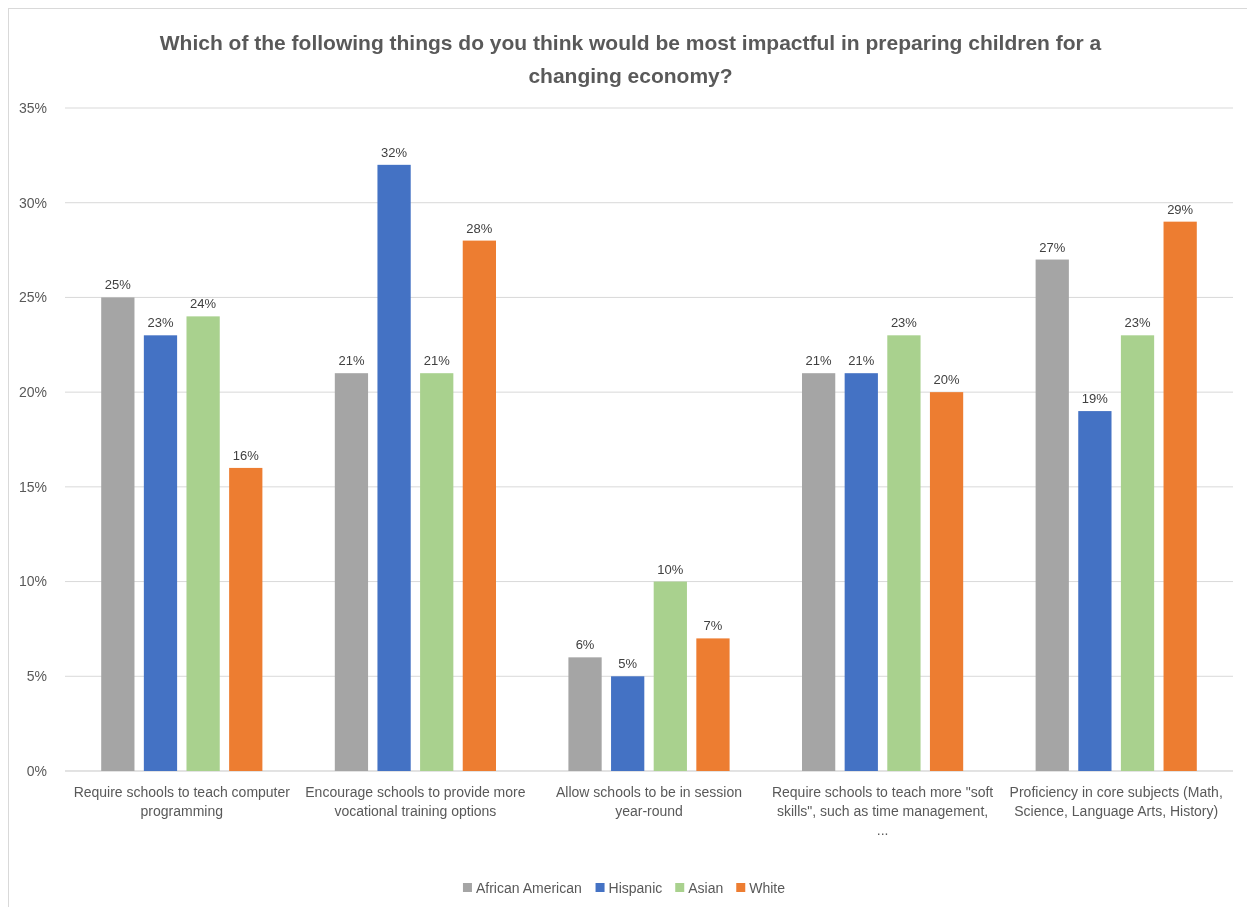 The image size is (1247, 907). What do you see at coordinates (767, 887) in the screenshot?
I see `legend-label: White` at bounding box center [767, 887].